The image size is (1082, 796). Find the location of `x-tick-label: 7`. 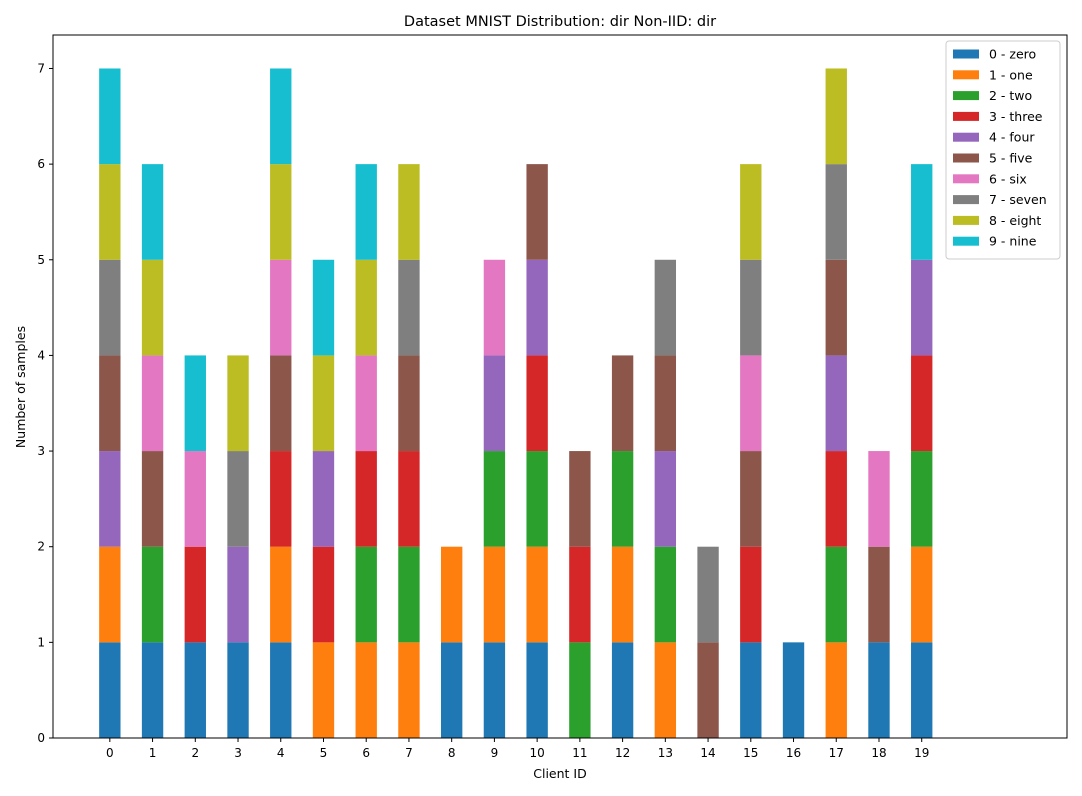

x-tick-label: 7 is located at coordinates (409, 753).